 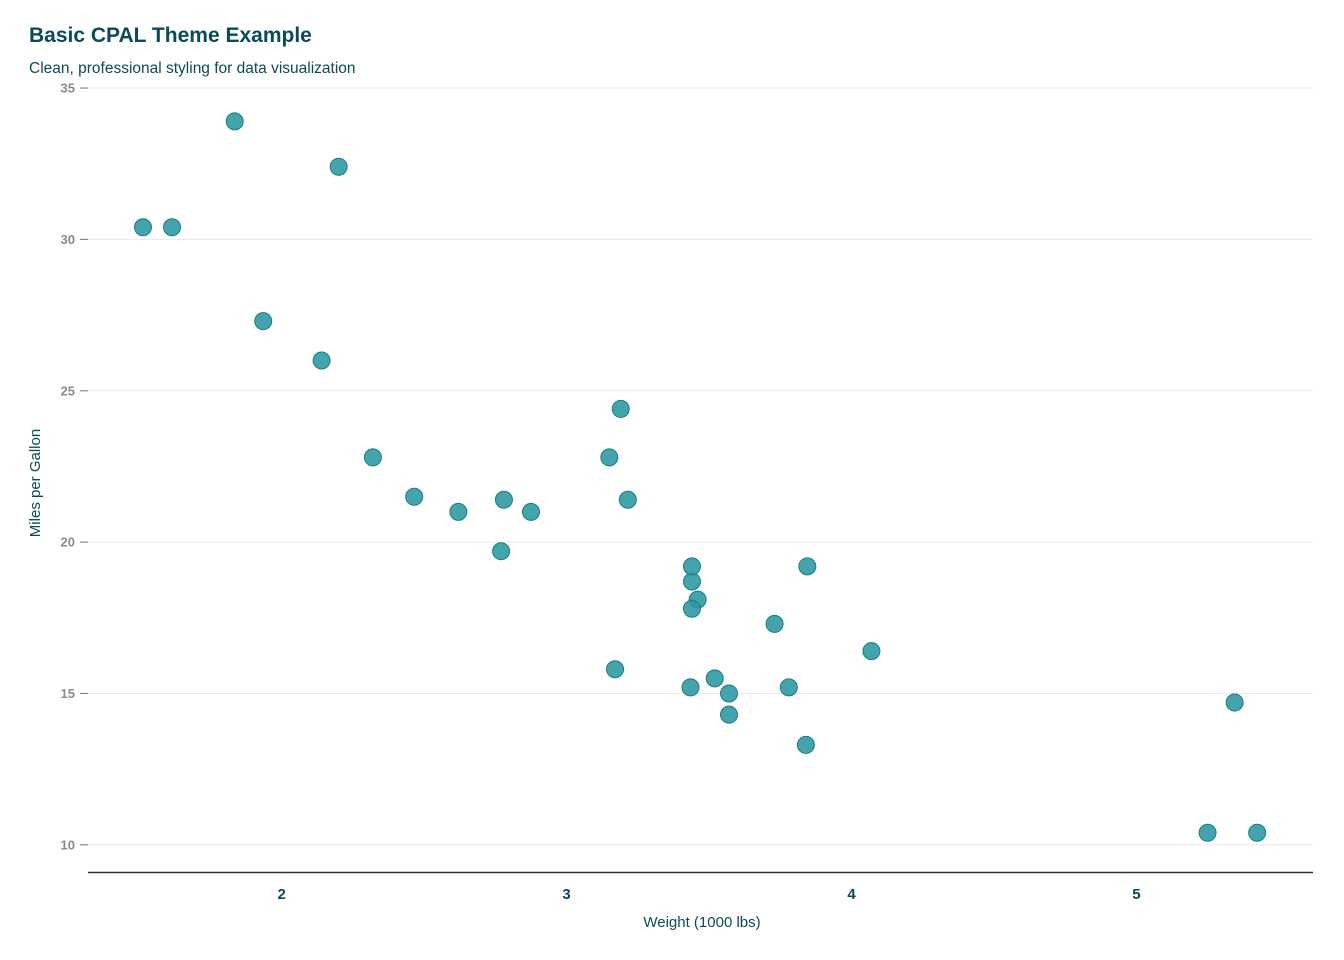 What do you see at coordinates (68, 239) in the screenshot?
I see `y-tick-label: 30` at bounding box center [68, 239].